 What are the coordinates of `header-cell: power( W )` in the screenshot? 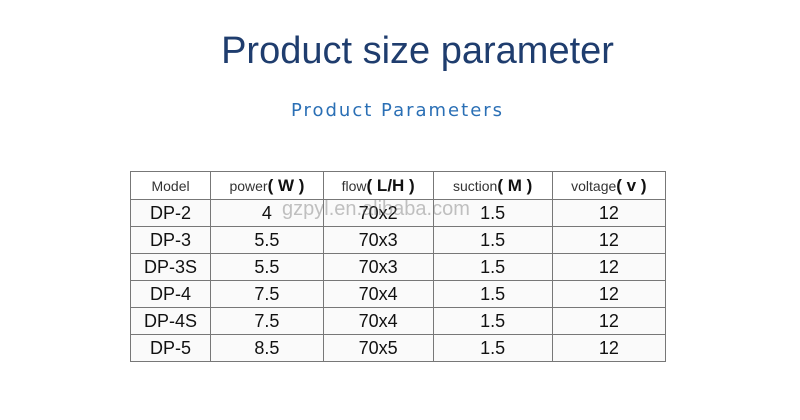 It's located at (267, 185).